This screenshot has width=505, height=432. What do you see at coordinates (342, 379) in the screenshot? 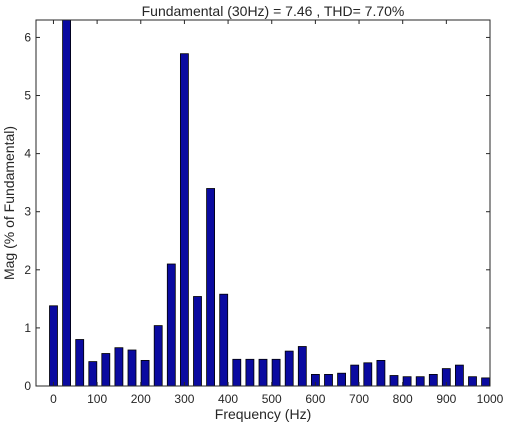
I see `bar-660hz` at bounding box center [342, 379].